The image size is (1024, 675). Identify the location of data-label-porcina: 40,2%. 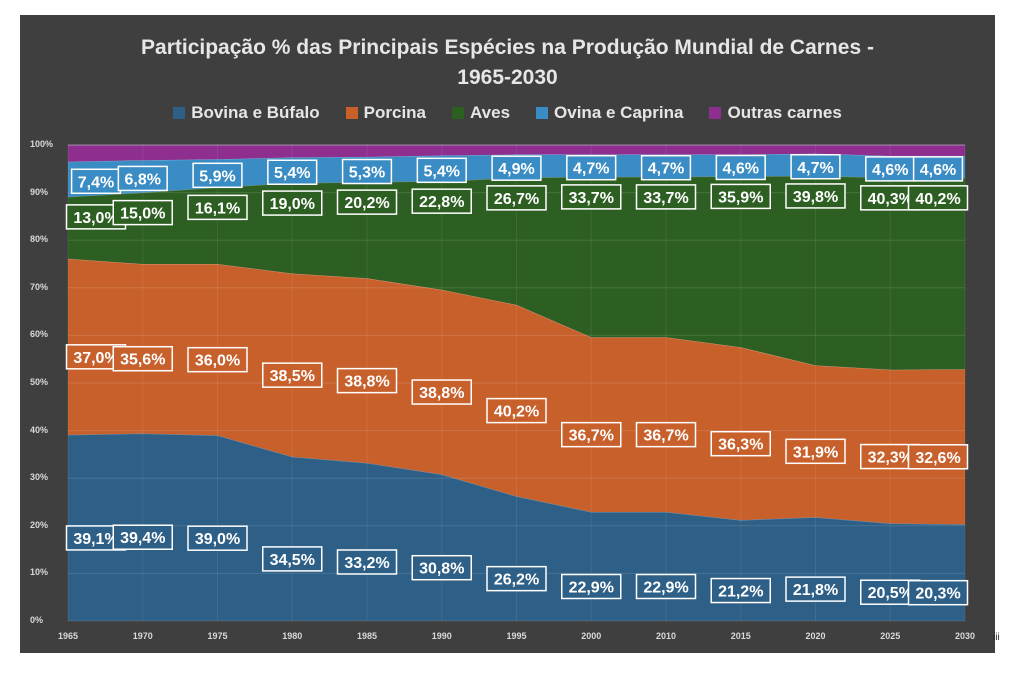
(516, 410).